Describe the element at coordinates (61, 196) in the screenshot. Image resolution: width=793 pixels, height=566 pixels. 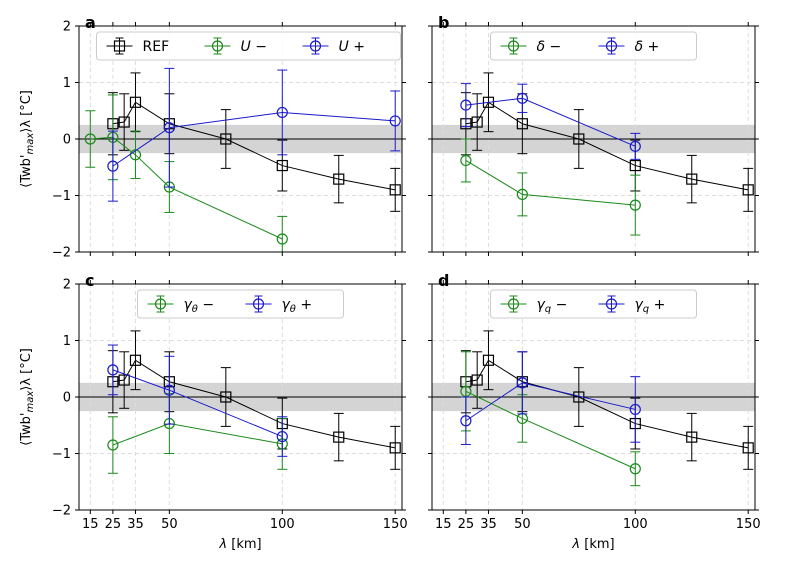
I see `y-tick-label: −1` at that location.